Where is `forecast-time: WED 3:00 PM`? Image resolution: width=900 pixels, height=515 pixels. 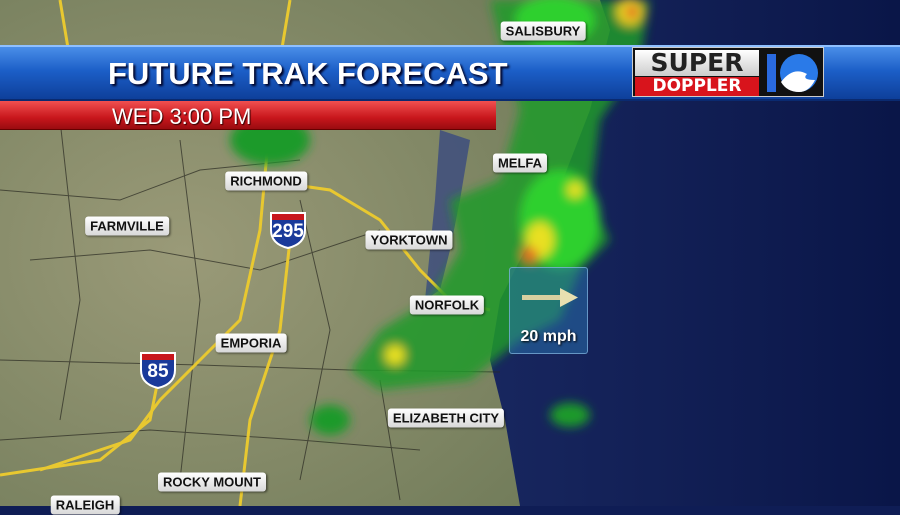
forecast-time: WED 3:00 PM is located at coordinates (182, 116).